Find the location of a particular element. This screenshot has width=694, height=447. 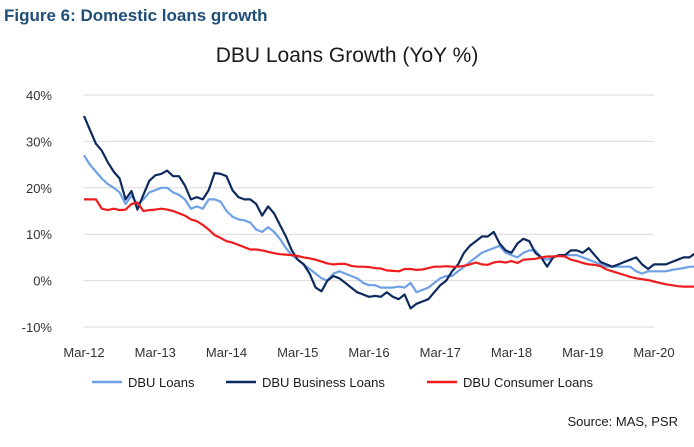

chart-title: DBU Loans Growth (YoY %) is located at coordinates (347, 55).